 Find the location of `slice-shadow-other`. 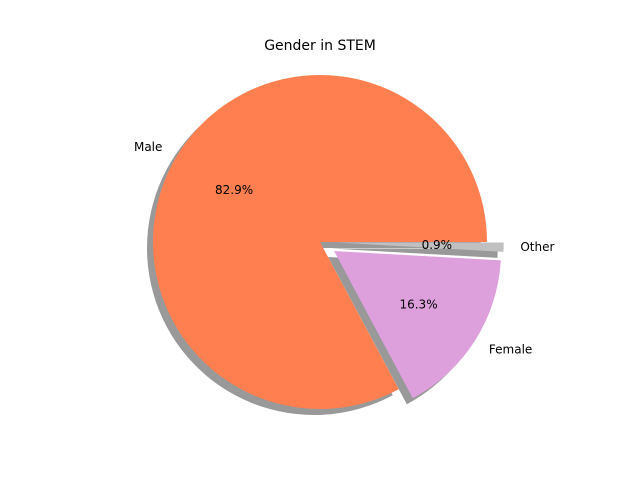

slice-shadow-other is located at coordinates (414, 253).